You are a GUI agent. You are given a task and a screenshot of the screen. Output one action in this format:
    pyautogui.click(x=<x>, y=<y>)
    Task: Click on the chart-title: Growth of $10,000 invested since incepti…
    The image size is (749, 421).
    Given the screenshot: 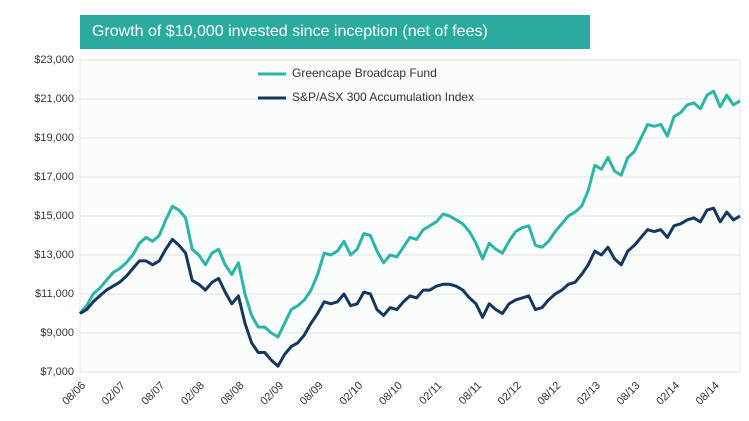 What is the action you would take?
    pyautogui.click(x=290, y=31)
    